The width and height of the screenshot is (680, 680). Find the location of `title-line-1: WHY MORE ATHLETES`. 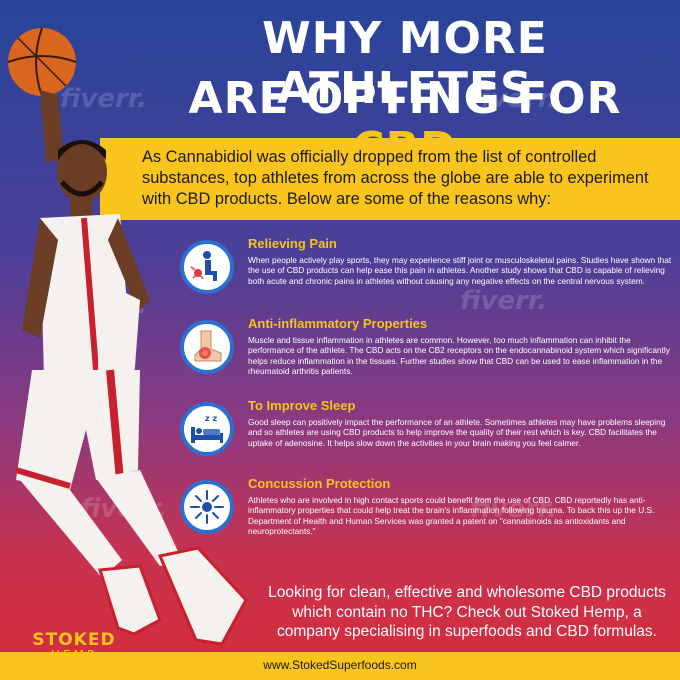

title-line-1: WHY MORE ATHLETES is located at coordinates (405, 63).